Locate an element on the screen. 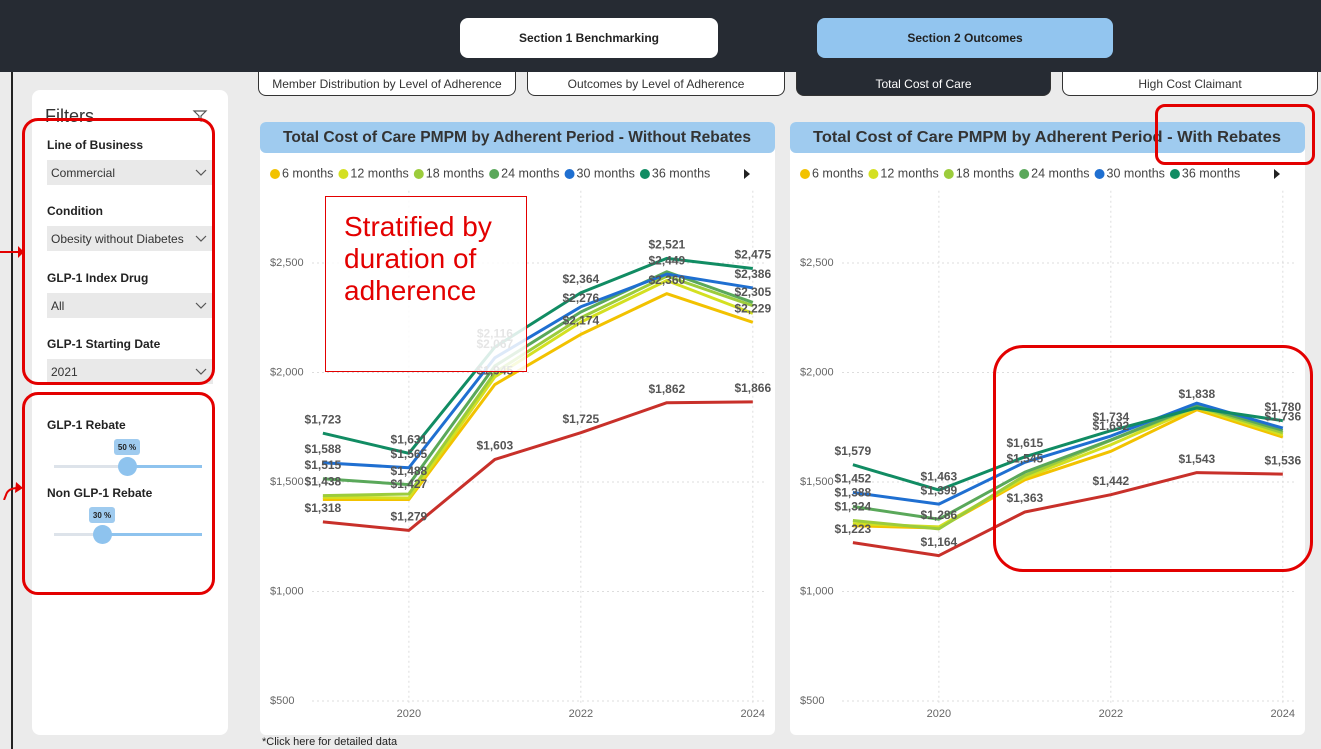  tab: High Cost Claimant is located at coordinates (1190, 84).